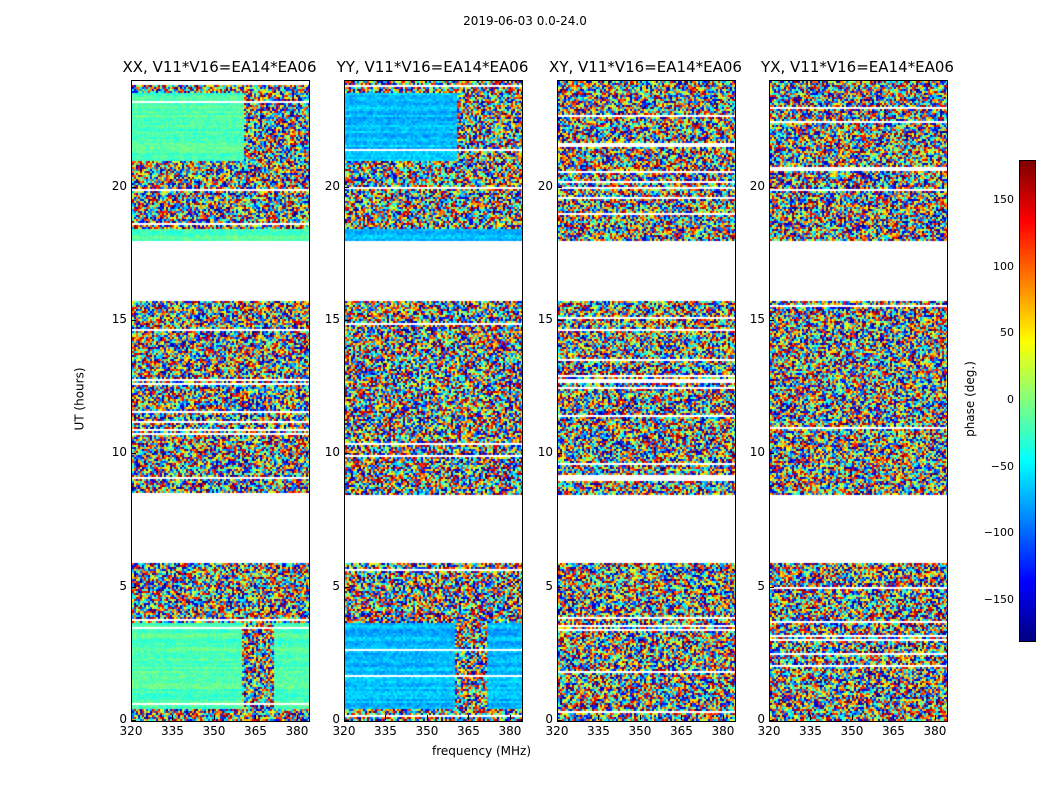 This screenshot has width=1050, height=800. I want to click on panel-title-yx: YX, V11*V16=EA14*EA06, so click(857, 67).